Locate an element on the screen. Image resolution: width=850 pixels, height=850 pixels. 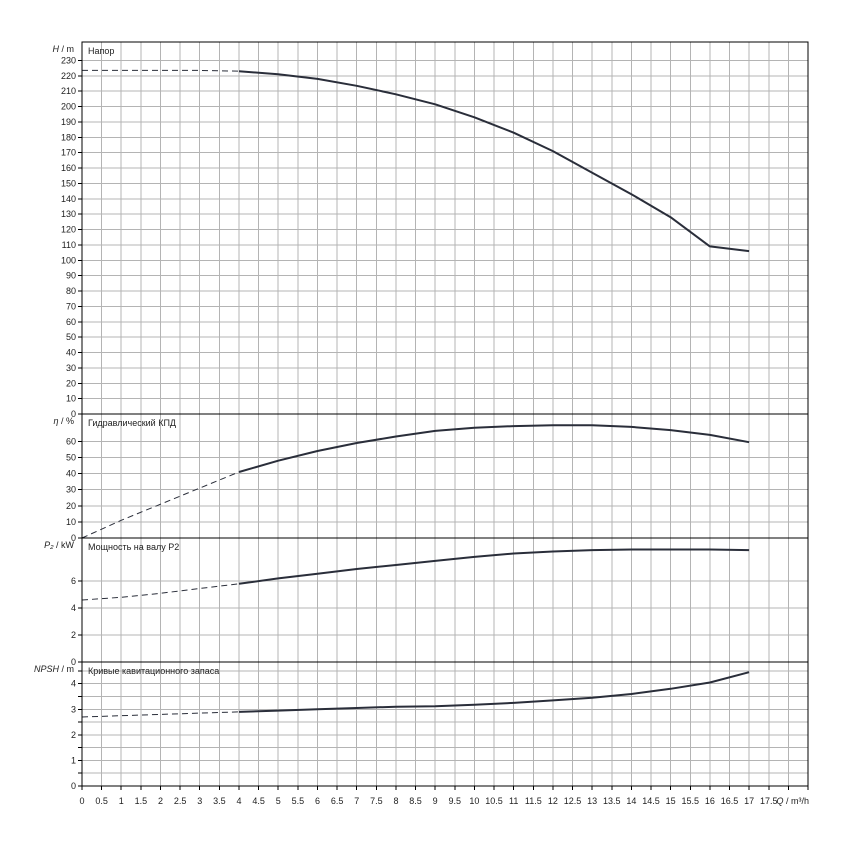
x-tick-label: 16.5 is located at coordinates (730, 801).